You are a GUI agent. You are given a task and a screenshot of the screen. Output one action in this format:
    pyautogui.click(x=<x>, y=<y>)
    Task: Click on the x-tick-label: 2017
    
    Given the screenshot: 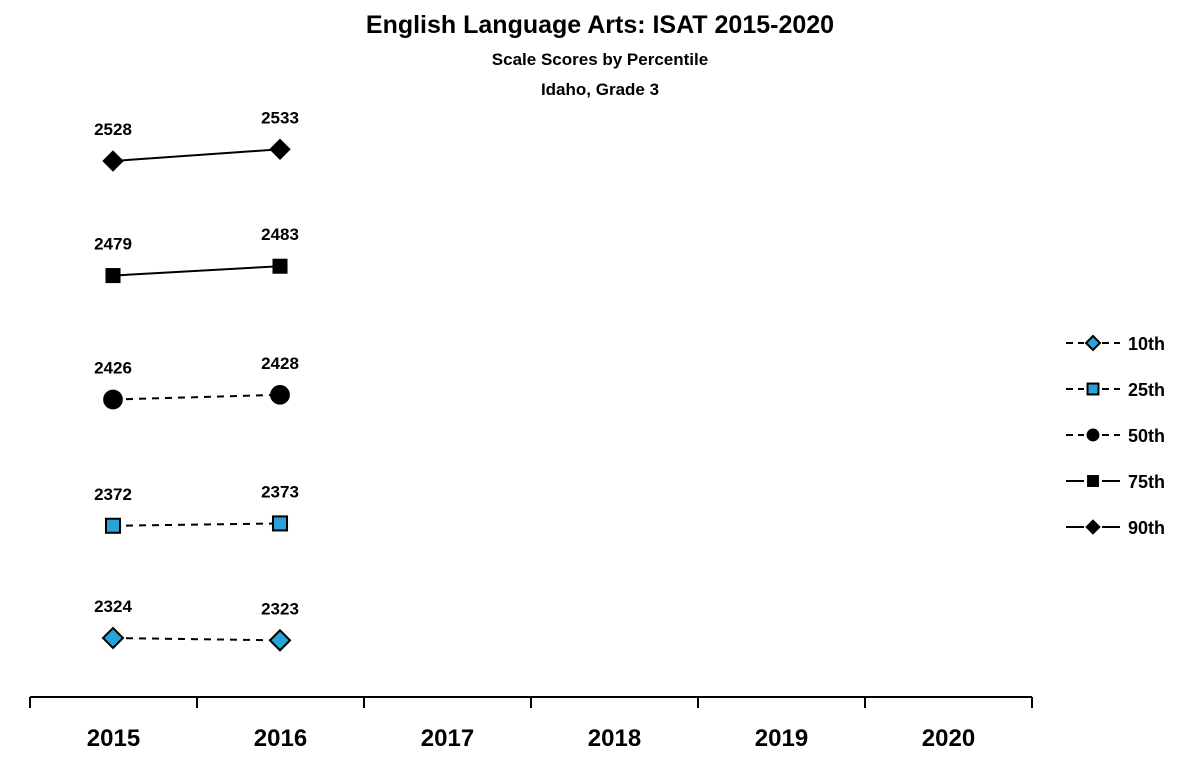 What is the action you would take?
    pyautogui.click(x=447, y=738)
    